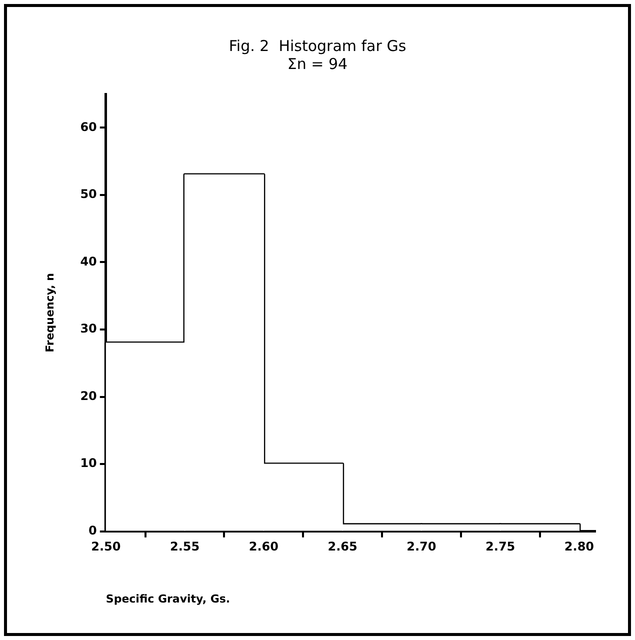  What do you see at coordinates (317, 45) in the screenshot?
I see `chart-title: Fig. 2 Histogram far Gs` at bounding box center [317, 45].